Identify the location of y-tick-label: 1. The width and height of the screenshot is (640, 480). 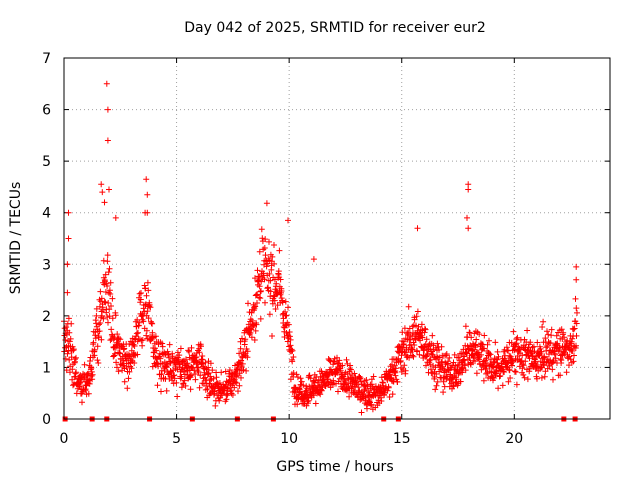
(46, 368).